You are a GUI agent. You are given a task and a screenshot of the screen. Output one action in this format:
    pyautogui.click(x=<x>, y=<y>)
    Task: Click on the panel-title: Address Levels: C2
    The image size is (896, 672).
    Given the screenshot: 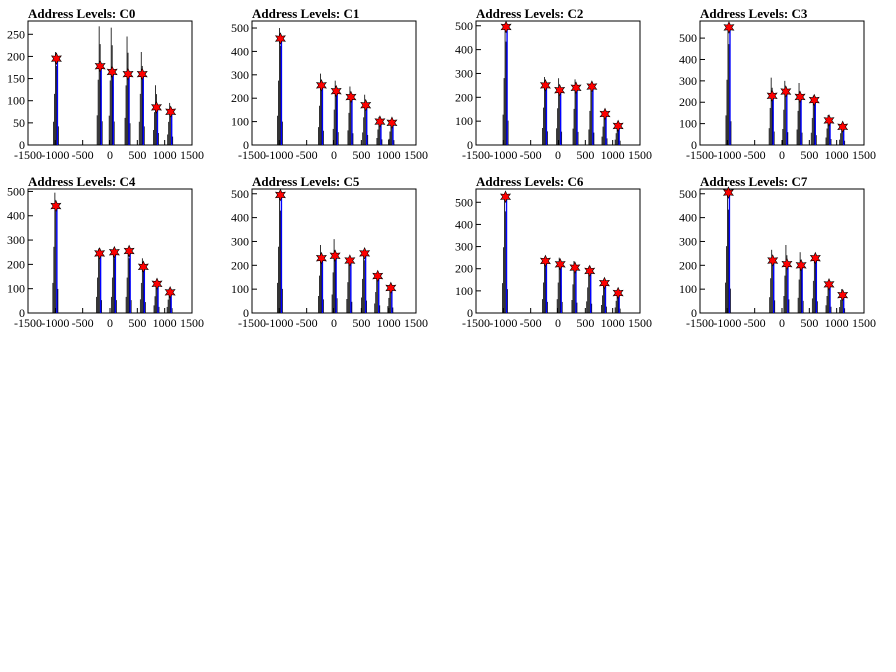 What is the action you would take?
    pyautogui.click(x=529, y=13)
    